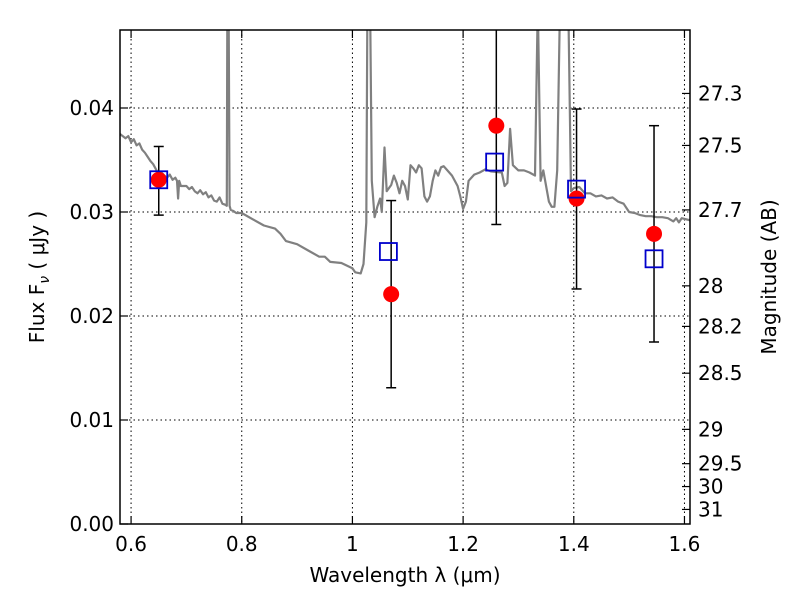 Image resolution: width=800 pixels, height=600 pixels. Describe the element at coordinates (710, 286) in the screenshot. I see `magnitude-tick-label: 28` at that location.